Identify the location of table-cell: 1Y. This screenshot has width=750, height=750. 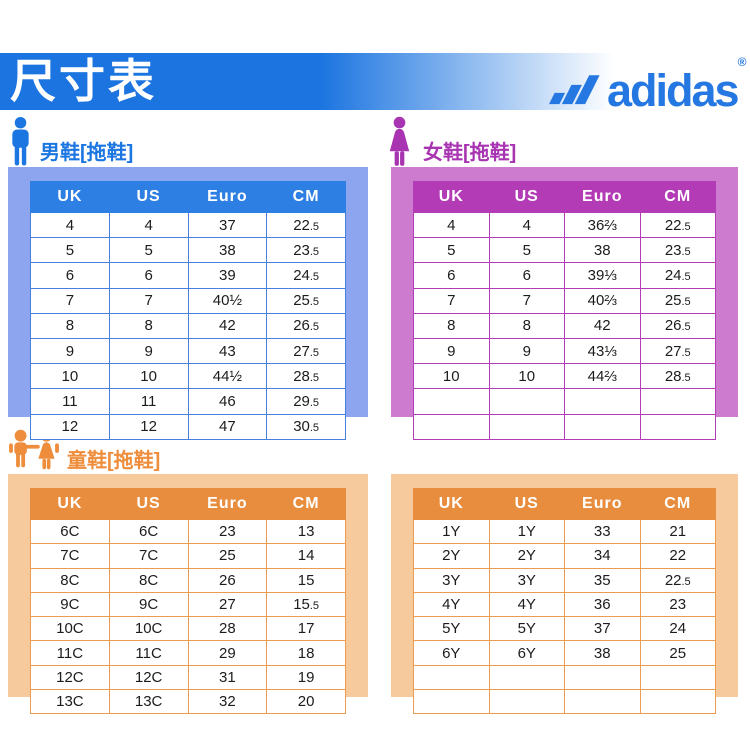
(451, 531).